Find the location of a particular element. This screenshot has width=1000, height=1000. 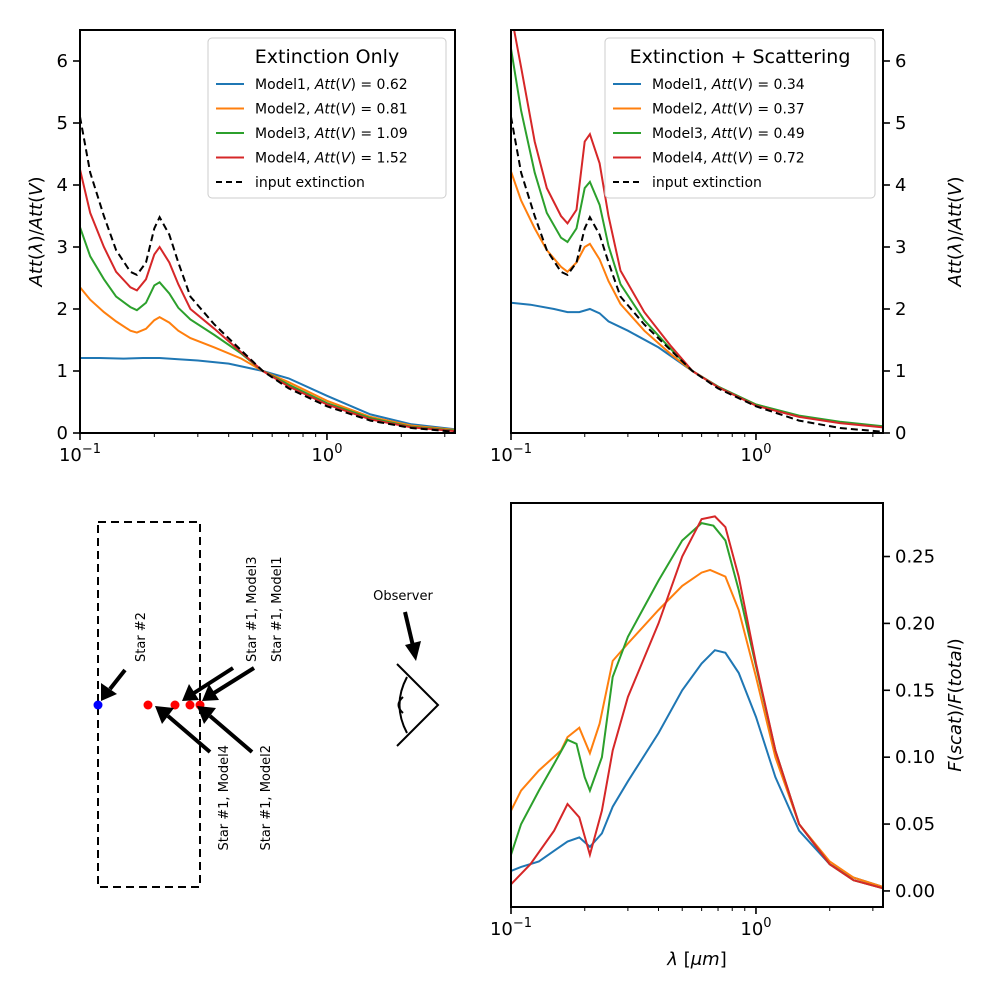

legend-title: Extinction Only is located at coordinates (327, 57).